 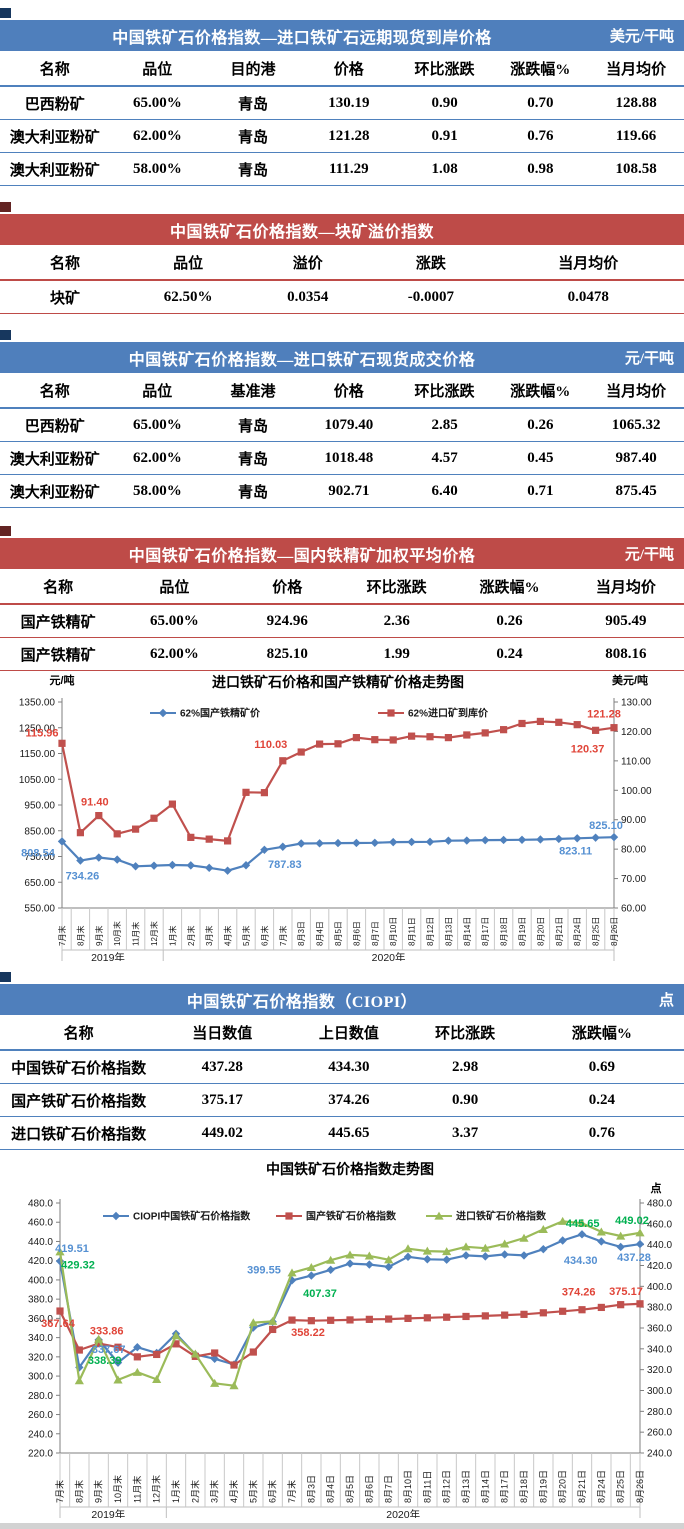 I want to click on table-cell: 905.49, so click(x=626, y=620).